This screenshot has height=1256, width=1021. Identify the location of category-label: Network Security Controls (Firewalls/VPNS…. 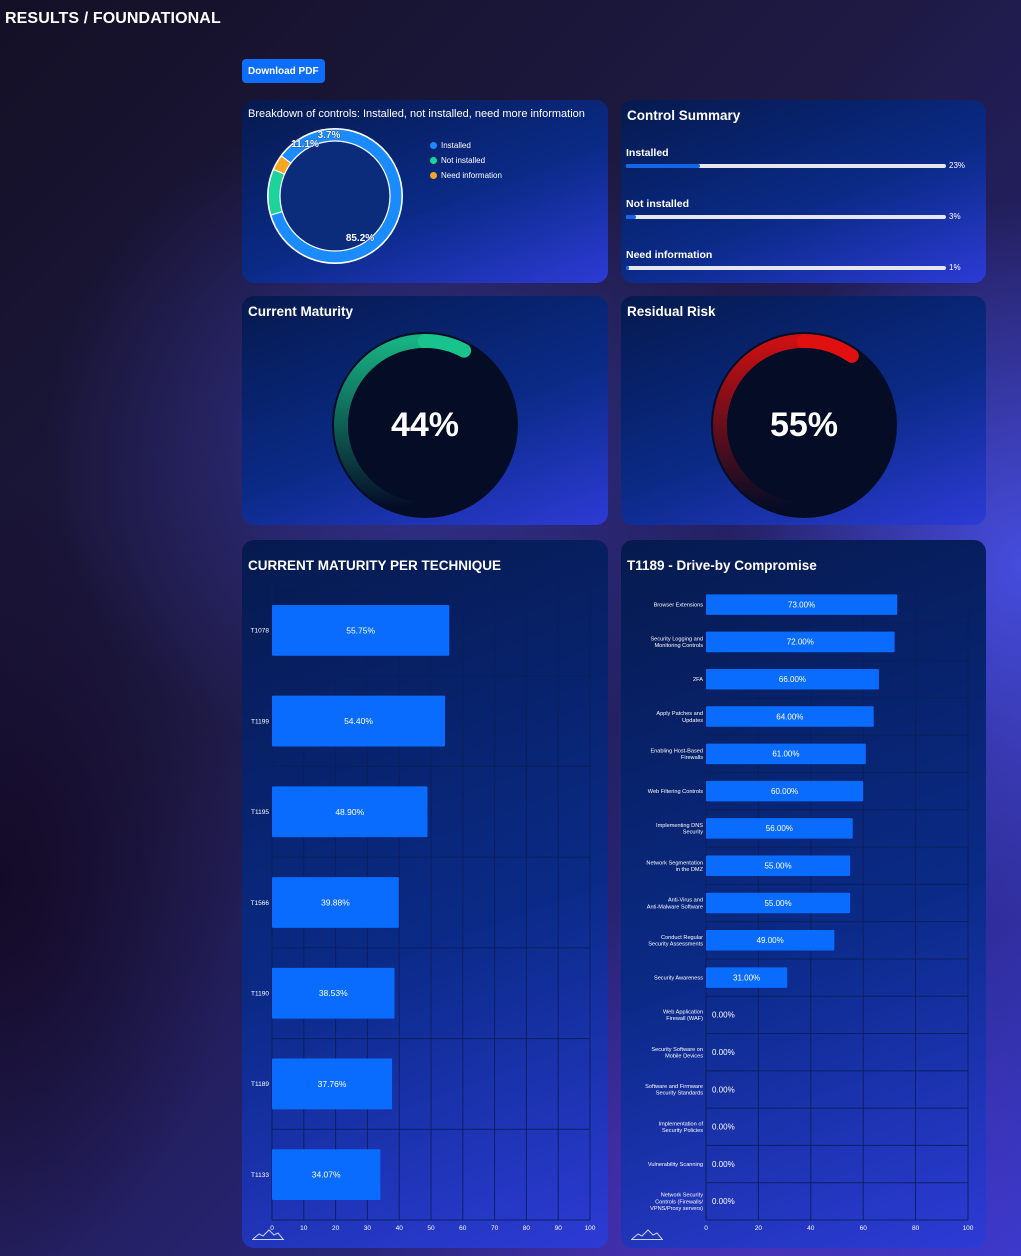
(676, 1202).